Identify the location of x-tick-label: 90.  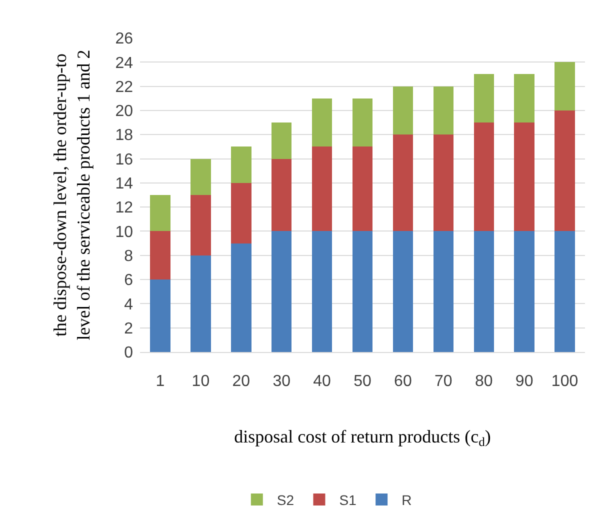
(524, 381).